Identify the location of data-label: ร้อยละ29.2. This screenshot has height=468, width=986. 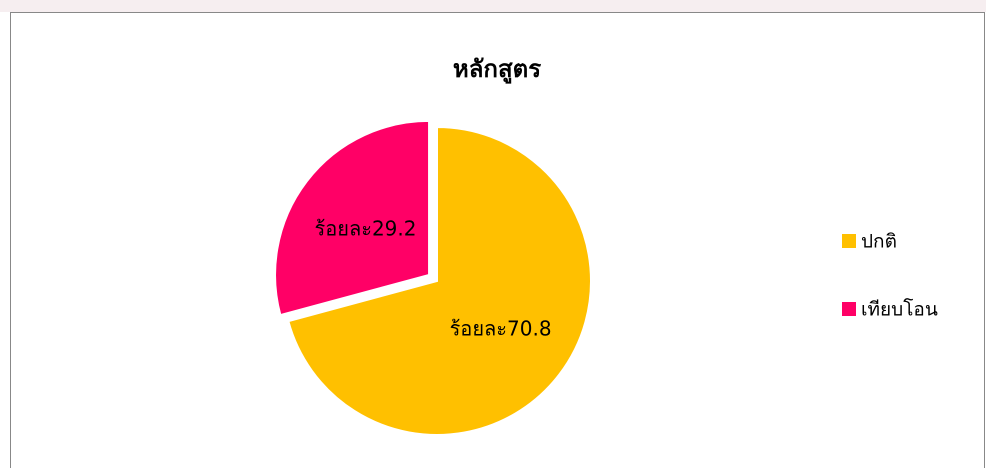
(365, 229).